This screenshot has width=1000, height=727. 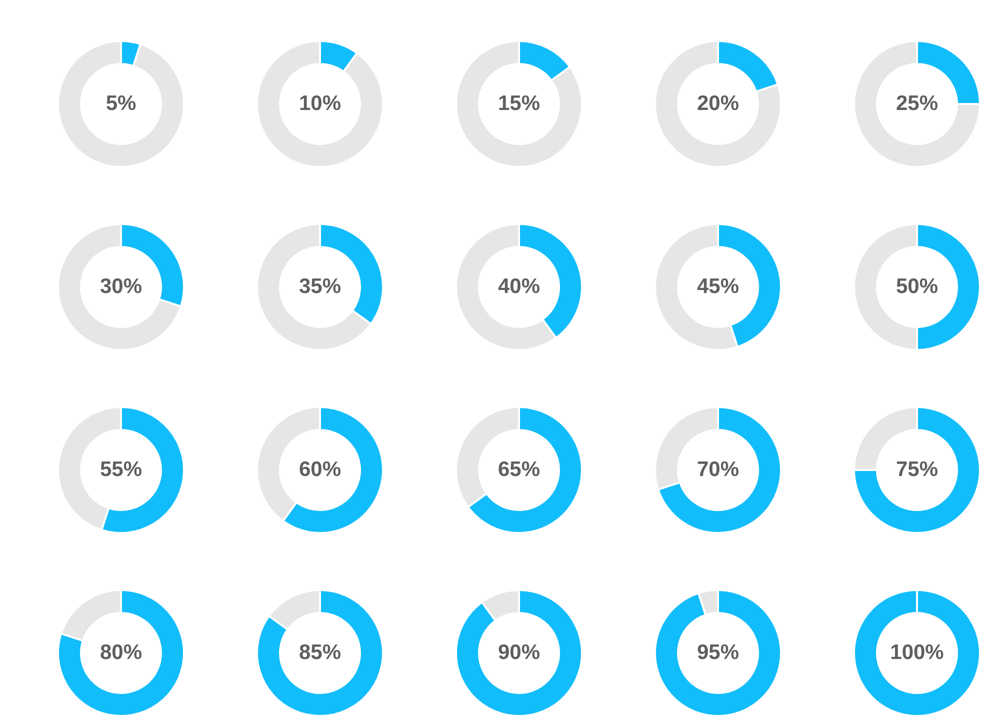 I want to click on data-label: 95%, so click(x=718, y=652).